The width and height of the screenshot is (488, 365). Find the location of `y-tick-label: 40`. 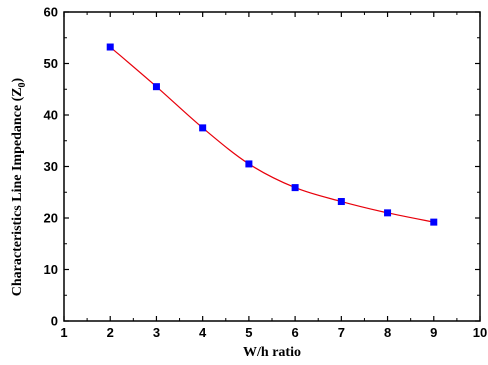

y-tick-label: 40 is located at coordinates (51, 115).